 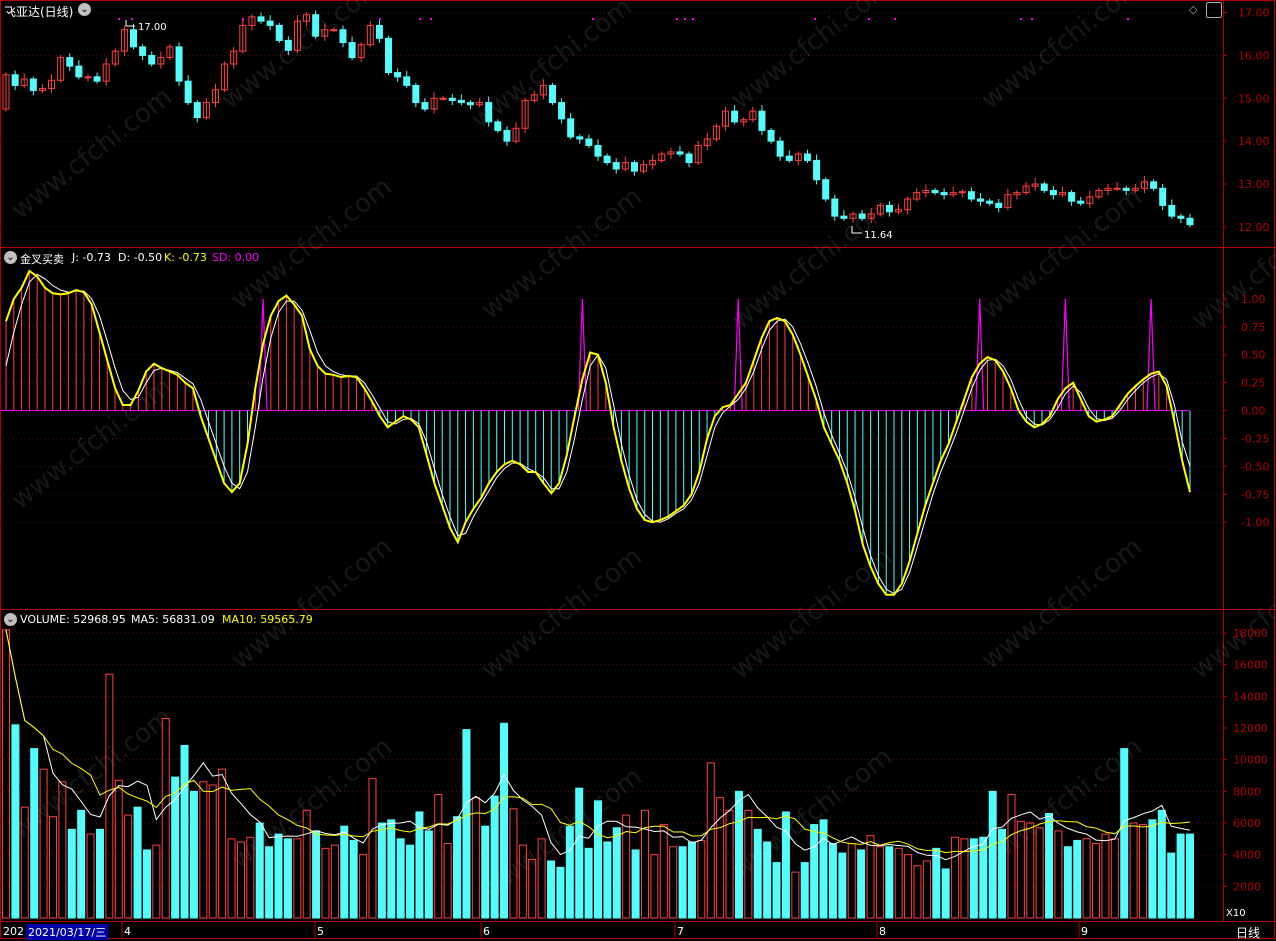 I want to click on kdj-tick-label: 1.00, so click(x=1253, y=299).